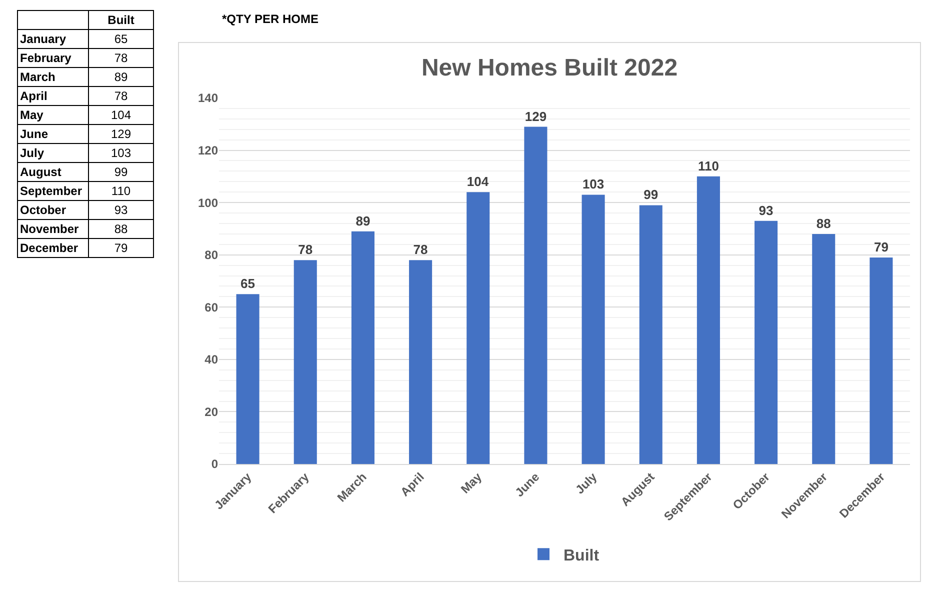  I want to click on category-label: June, so click(53, 134).